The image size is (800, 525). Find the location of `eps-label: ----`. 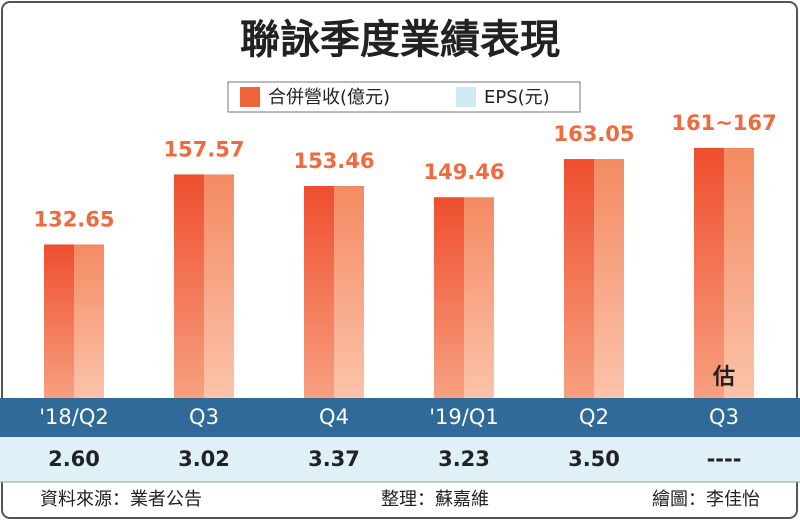

eps-label: ---- is located at coordinates (724, 459).